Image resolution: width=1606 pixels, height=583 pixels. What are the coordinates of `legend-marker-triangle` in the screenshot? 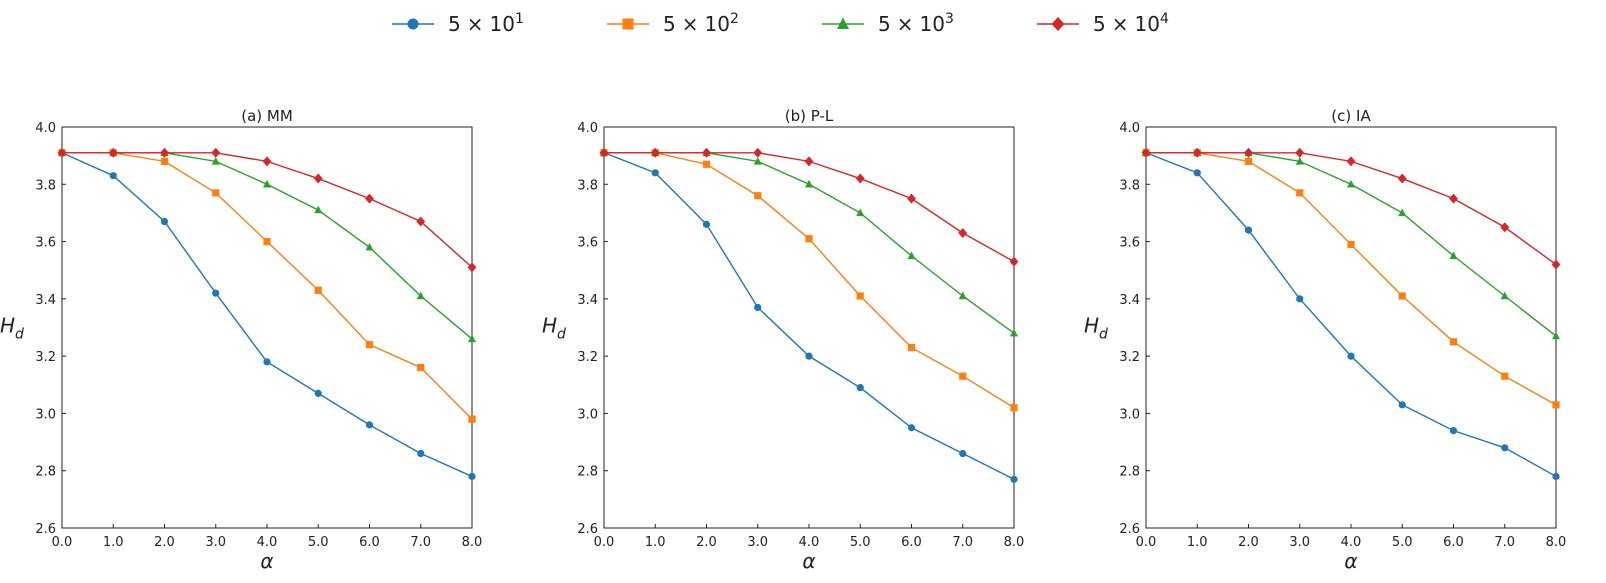 It's located at (843, 23).